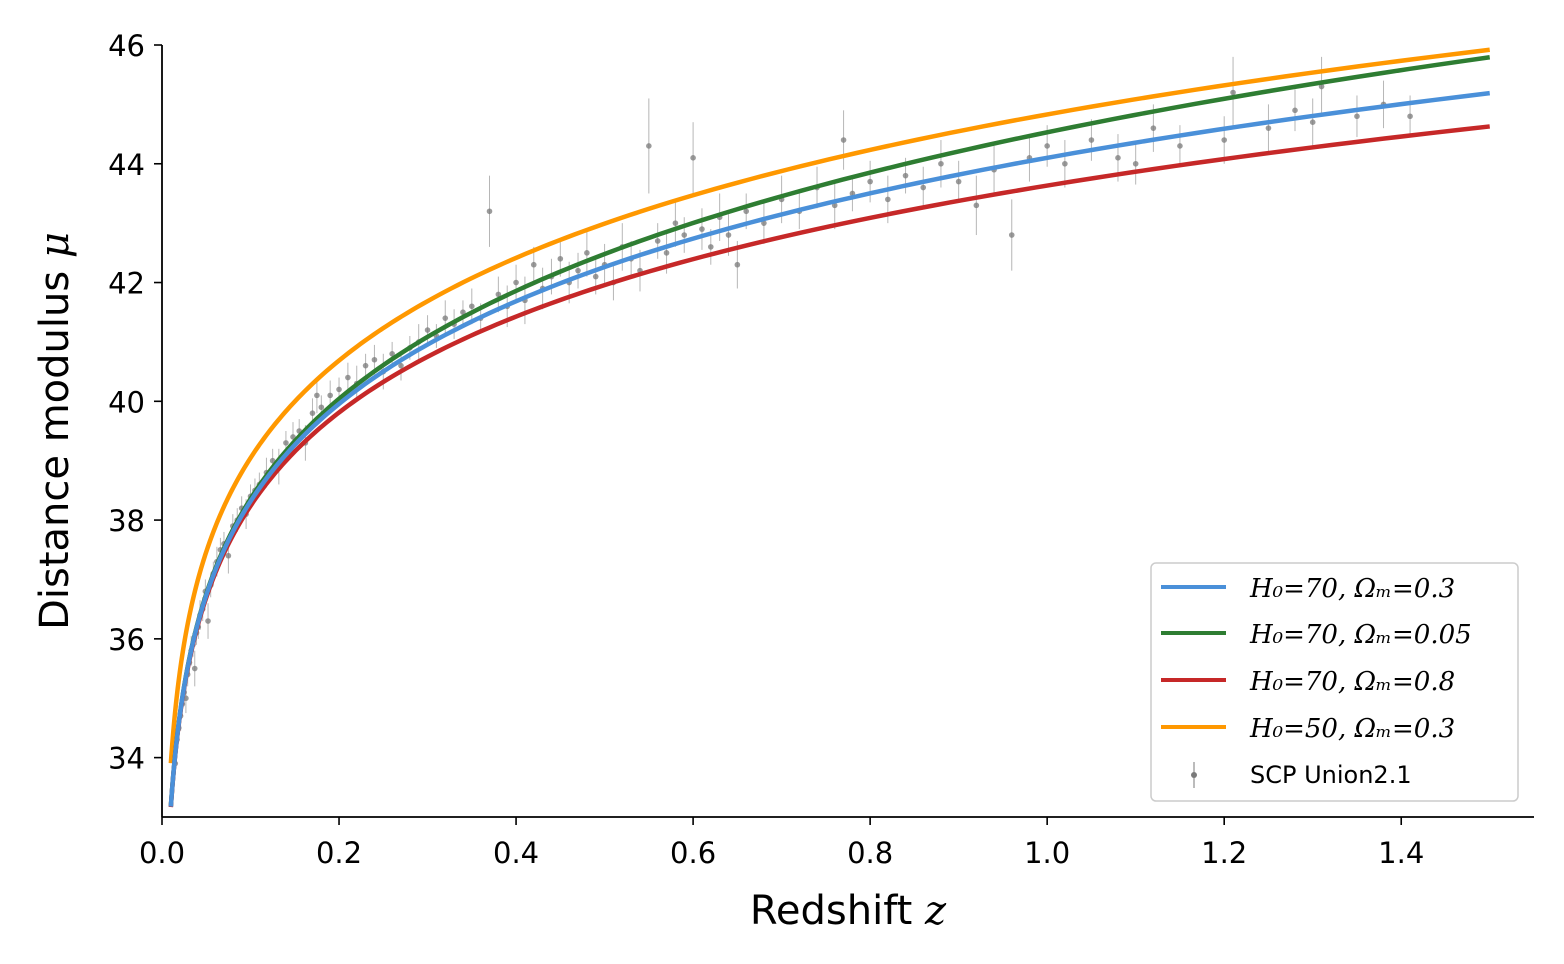  I want to click on legend-label-scatter: SCP Union2.1, so click(1331, 775).